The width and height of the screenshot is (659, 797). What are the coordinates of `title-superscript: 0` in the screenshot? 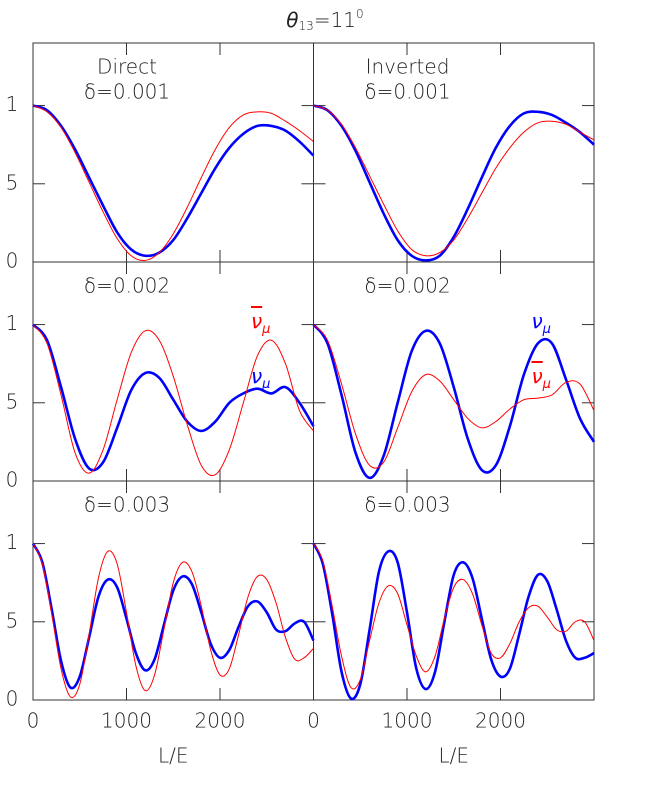 It's located at (360, 14).